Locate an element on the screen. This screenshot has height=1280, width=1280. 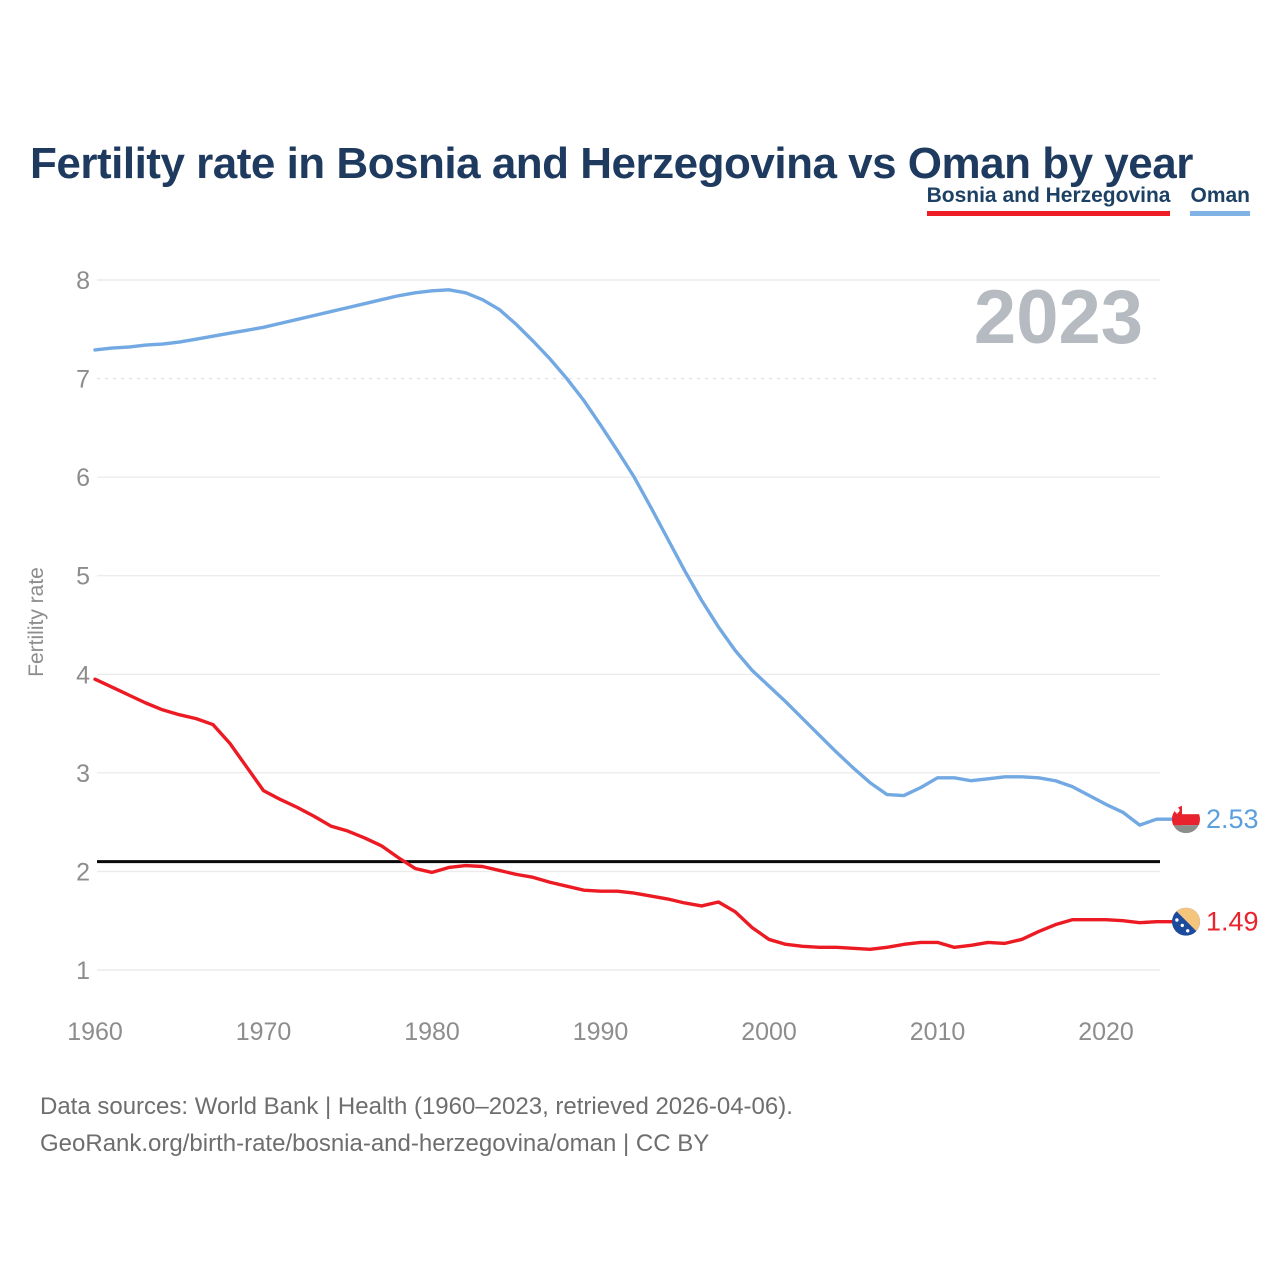
y-tick-label: 5 is located at coordinates (83, 577).